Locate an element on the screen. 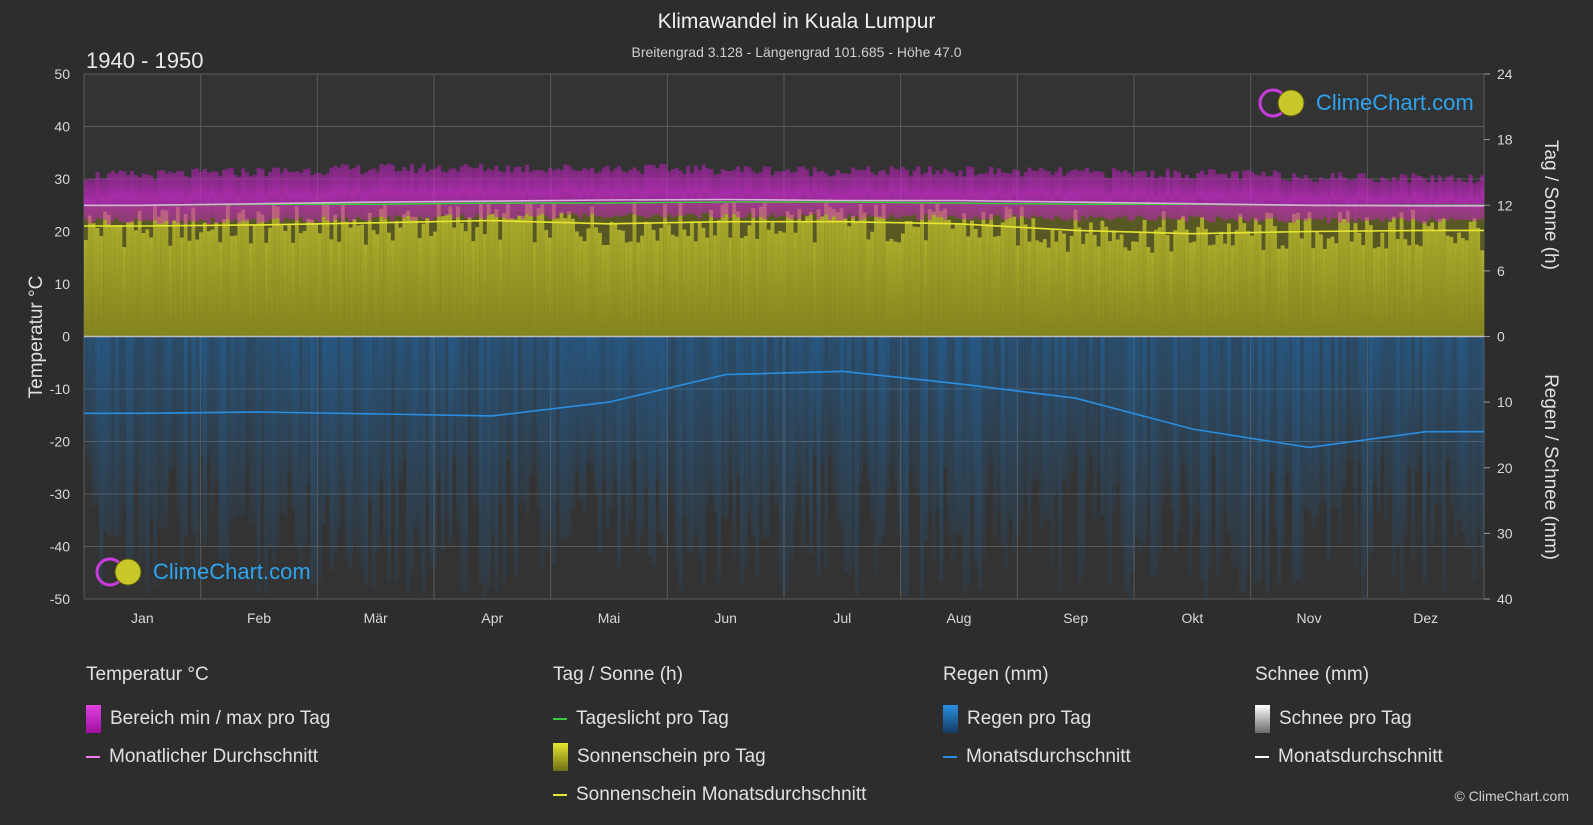  legend-item: Monatsdurchschnitt is located at coordinates (1349, 757).